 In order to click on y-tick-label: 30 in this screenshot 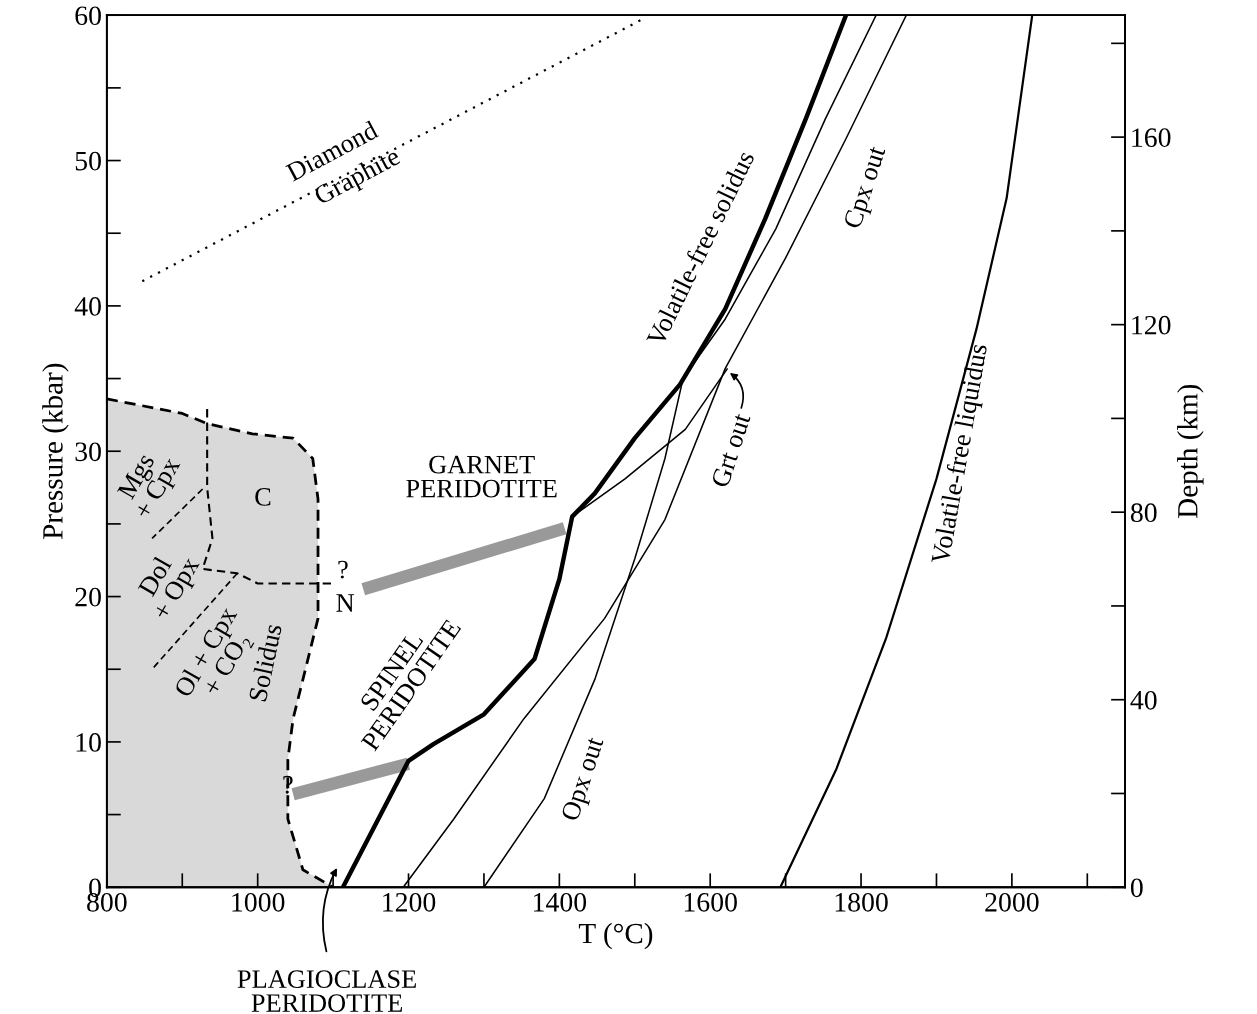, I will do `click(88, 452)`.